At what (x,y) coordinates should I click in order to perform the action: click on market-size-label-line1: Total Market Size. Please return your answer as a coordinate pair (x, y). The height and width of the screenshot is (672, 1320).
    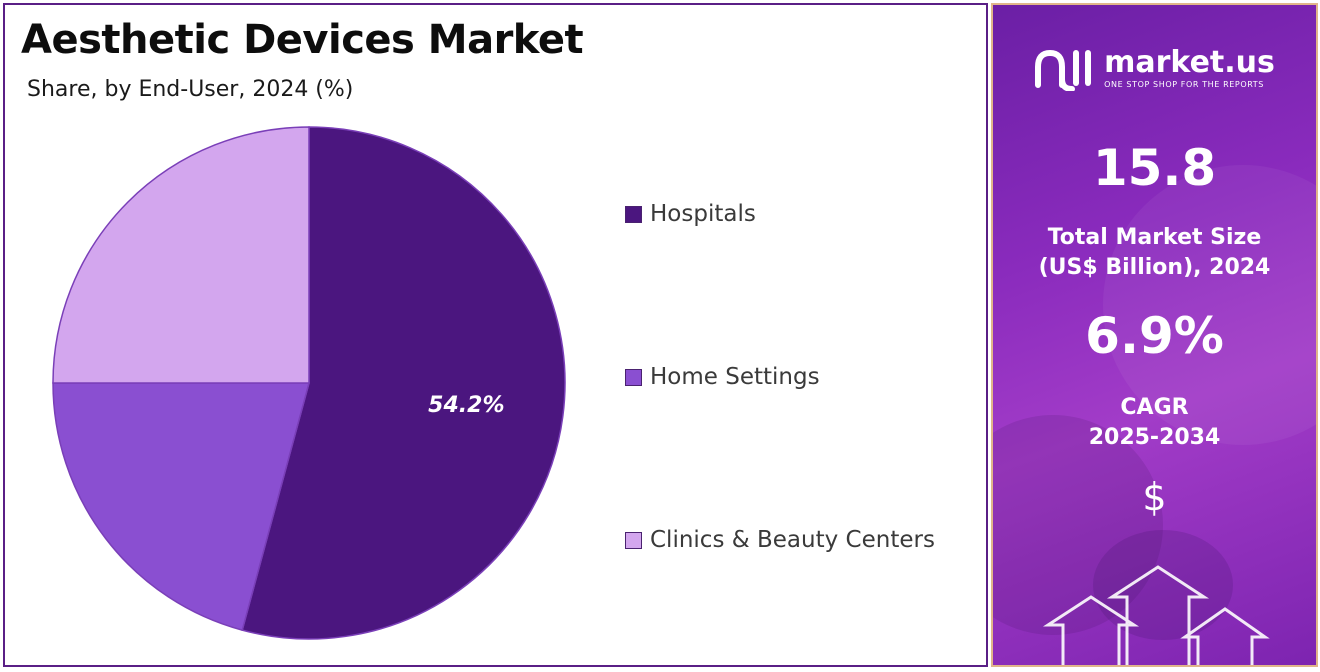
    Looking at the image, I should click on (1154, 237).